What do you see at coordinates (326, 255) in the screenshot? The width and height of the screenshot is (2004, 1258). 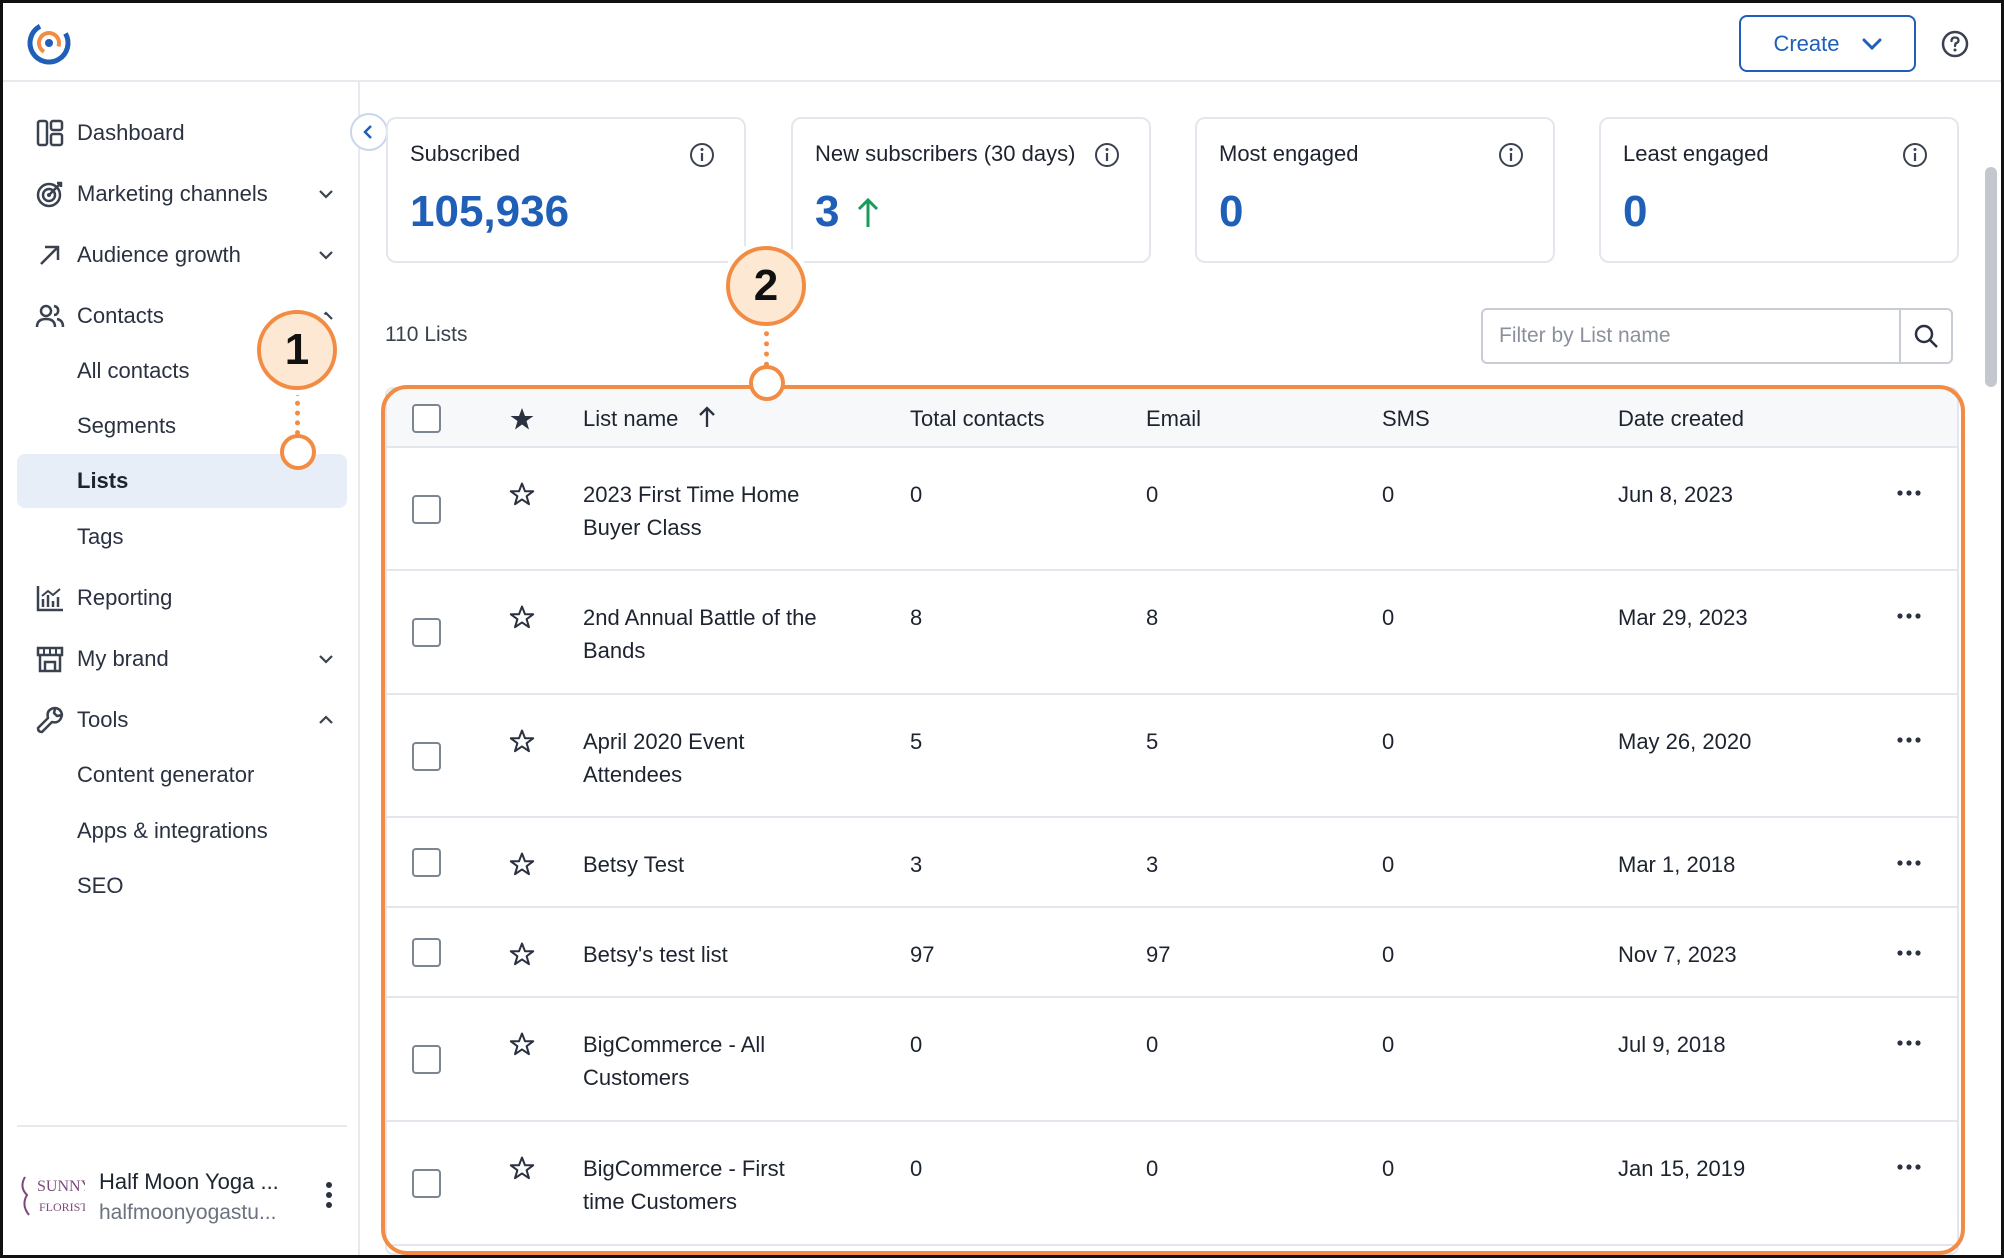 I see `chevron-down-icon` at bounding box center [326, 255].